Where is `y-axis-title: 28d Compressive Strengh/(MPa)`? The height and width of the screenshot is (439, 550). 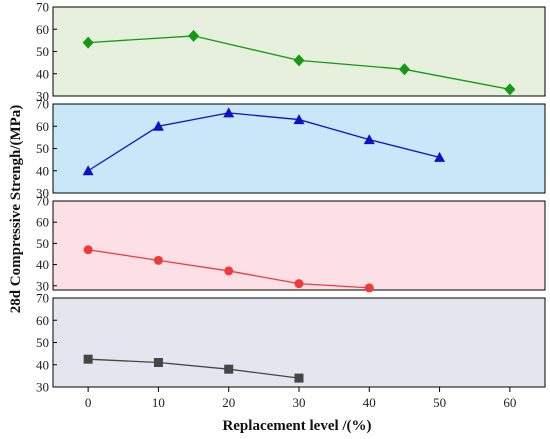 y-axis-title: 28d Compressive Strengh/(MPa) is located at coordinates (16, 209).